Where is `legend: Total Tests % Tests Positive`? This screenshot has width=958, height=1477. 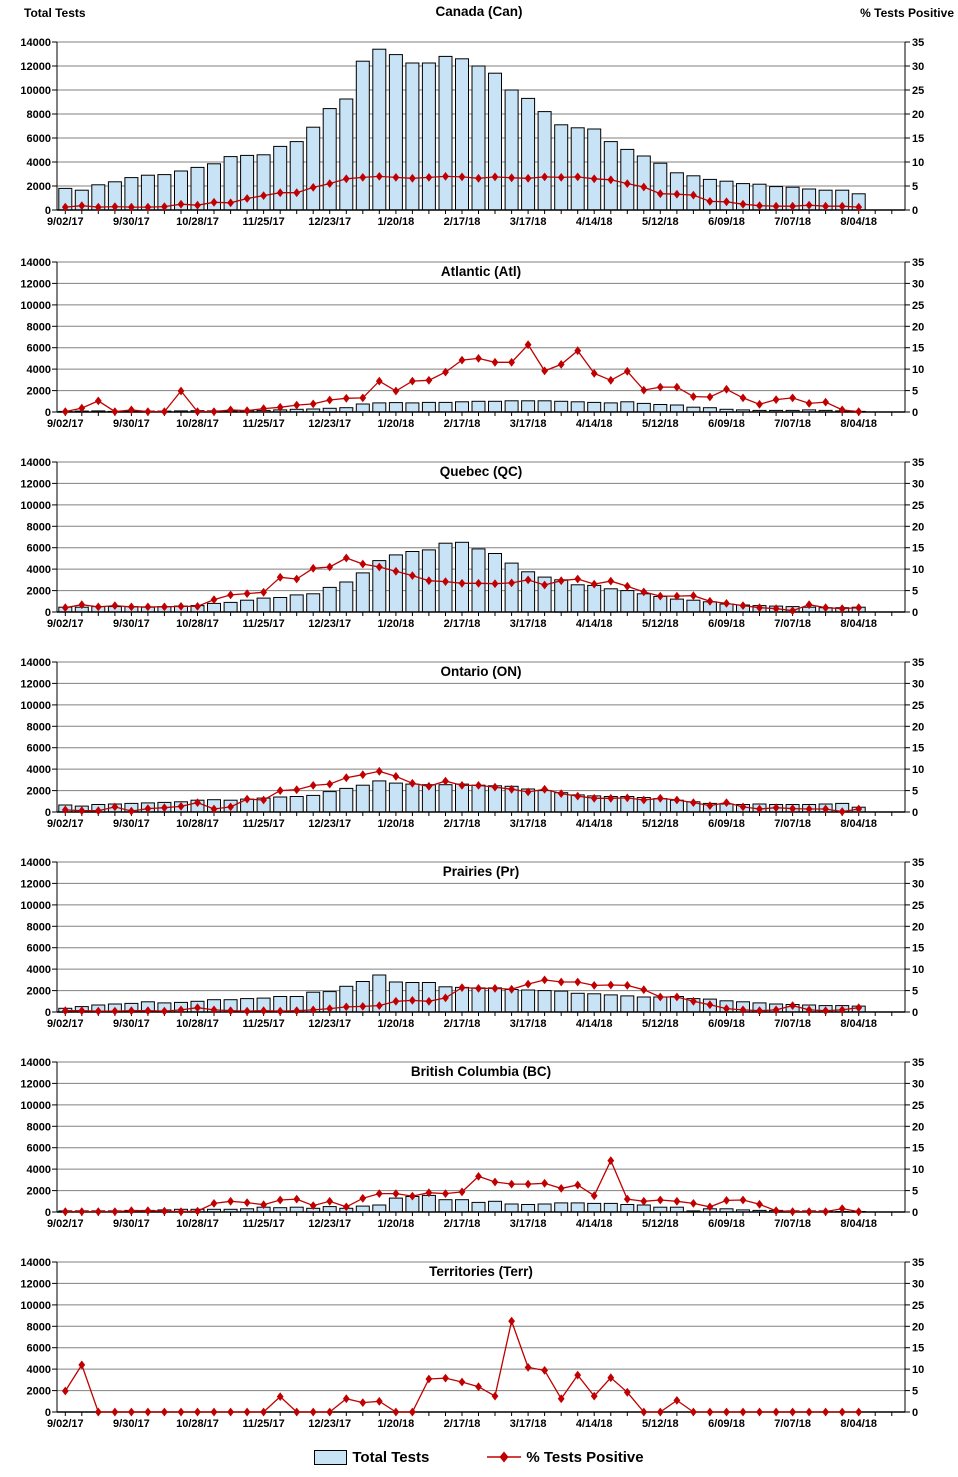
legend: Total Tests % Tests Positive is located at coordinates (479, 1457).